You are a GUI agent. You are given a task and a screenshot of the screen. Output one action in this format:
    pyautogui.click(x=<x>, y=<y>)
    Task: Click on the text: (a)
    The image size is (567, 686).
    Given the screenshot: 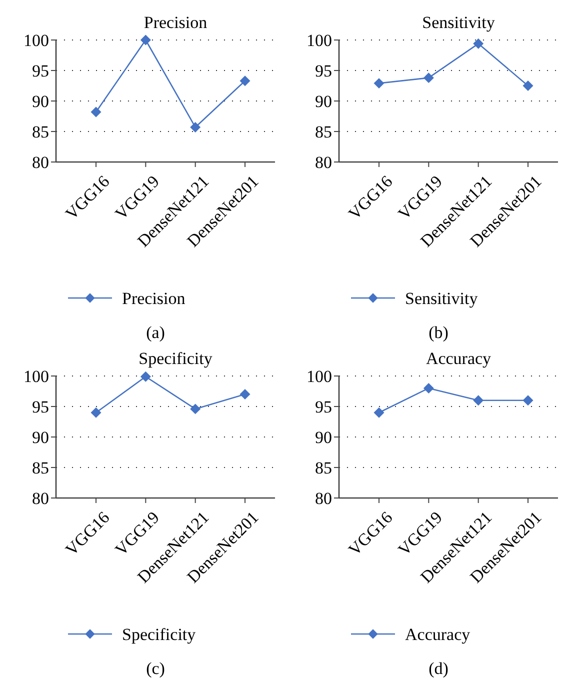 What is the action you would take?
    pyautogui.click(x=155, y=332)
    